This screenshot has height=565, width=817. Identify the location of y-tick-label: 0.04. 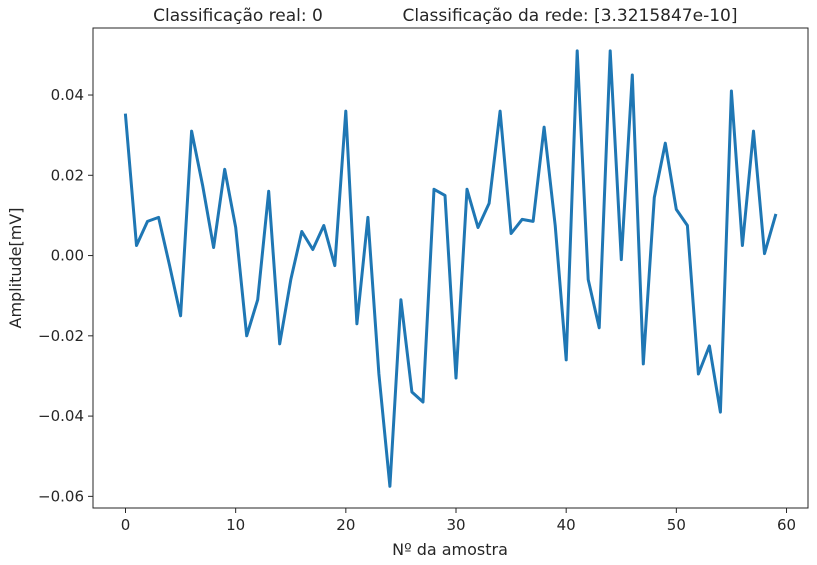
(67, 95).